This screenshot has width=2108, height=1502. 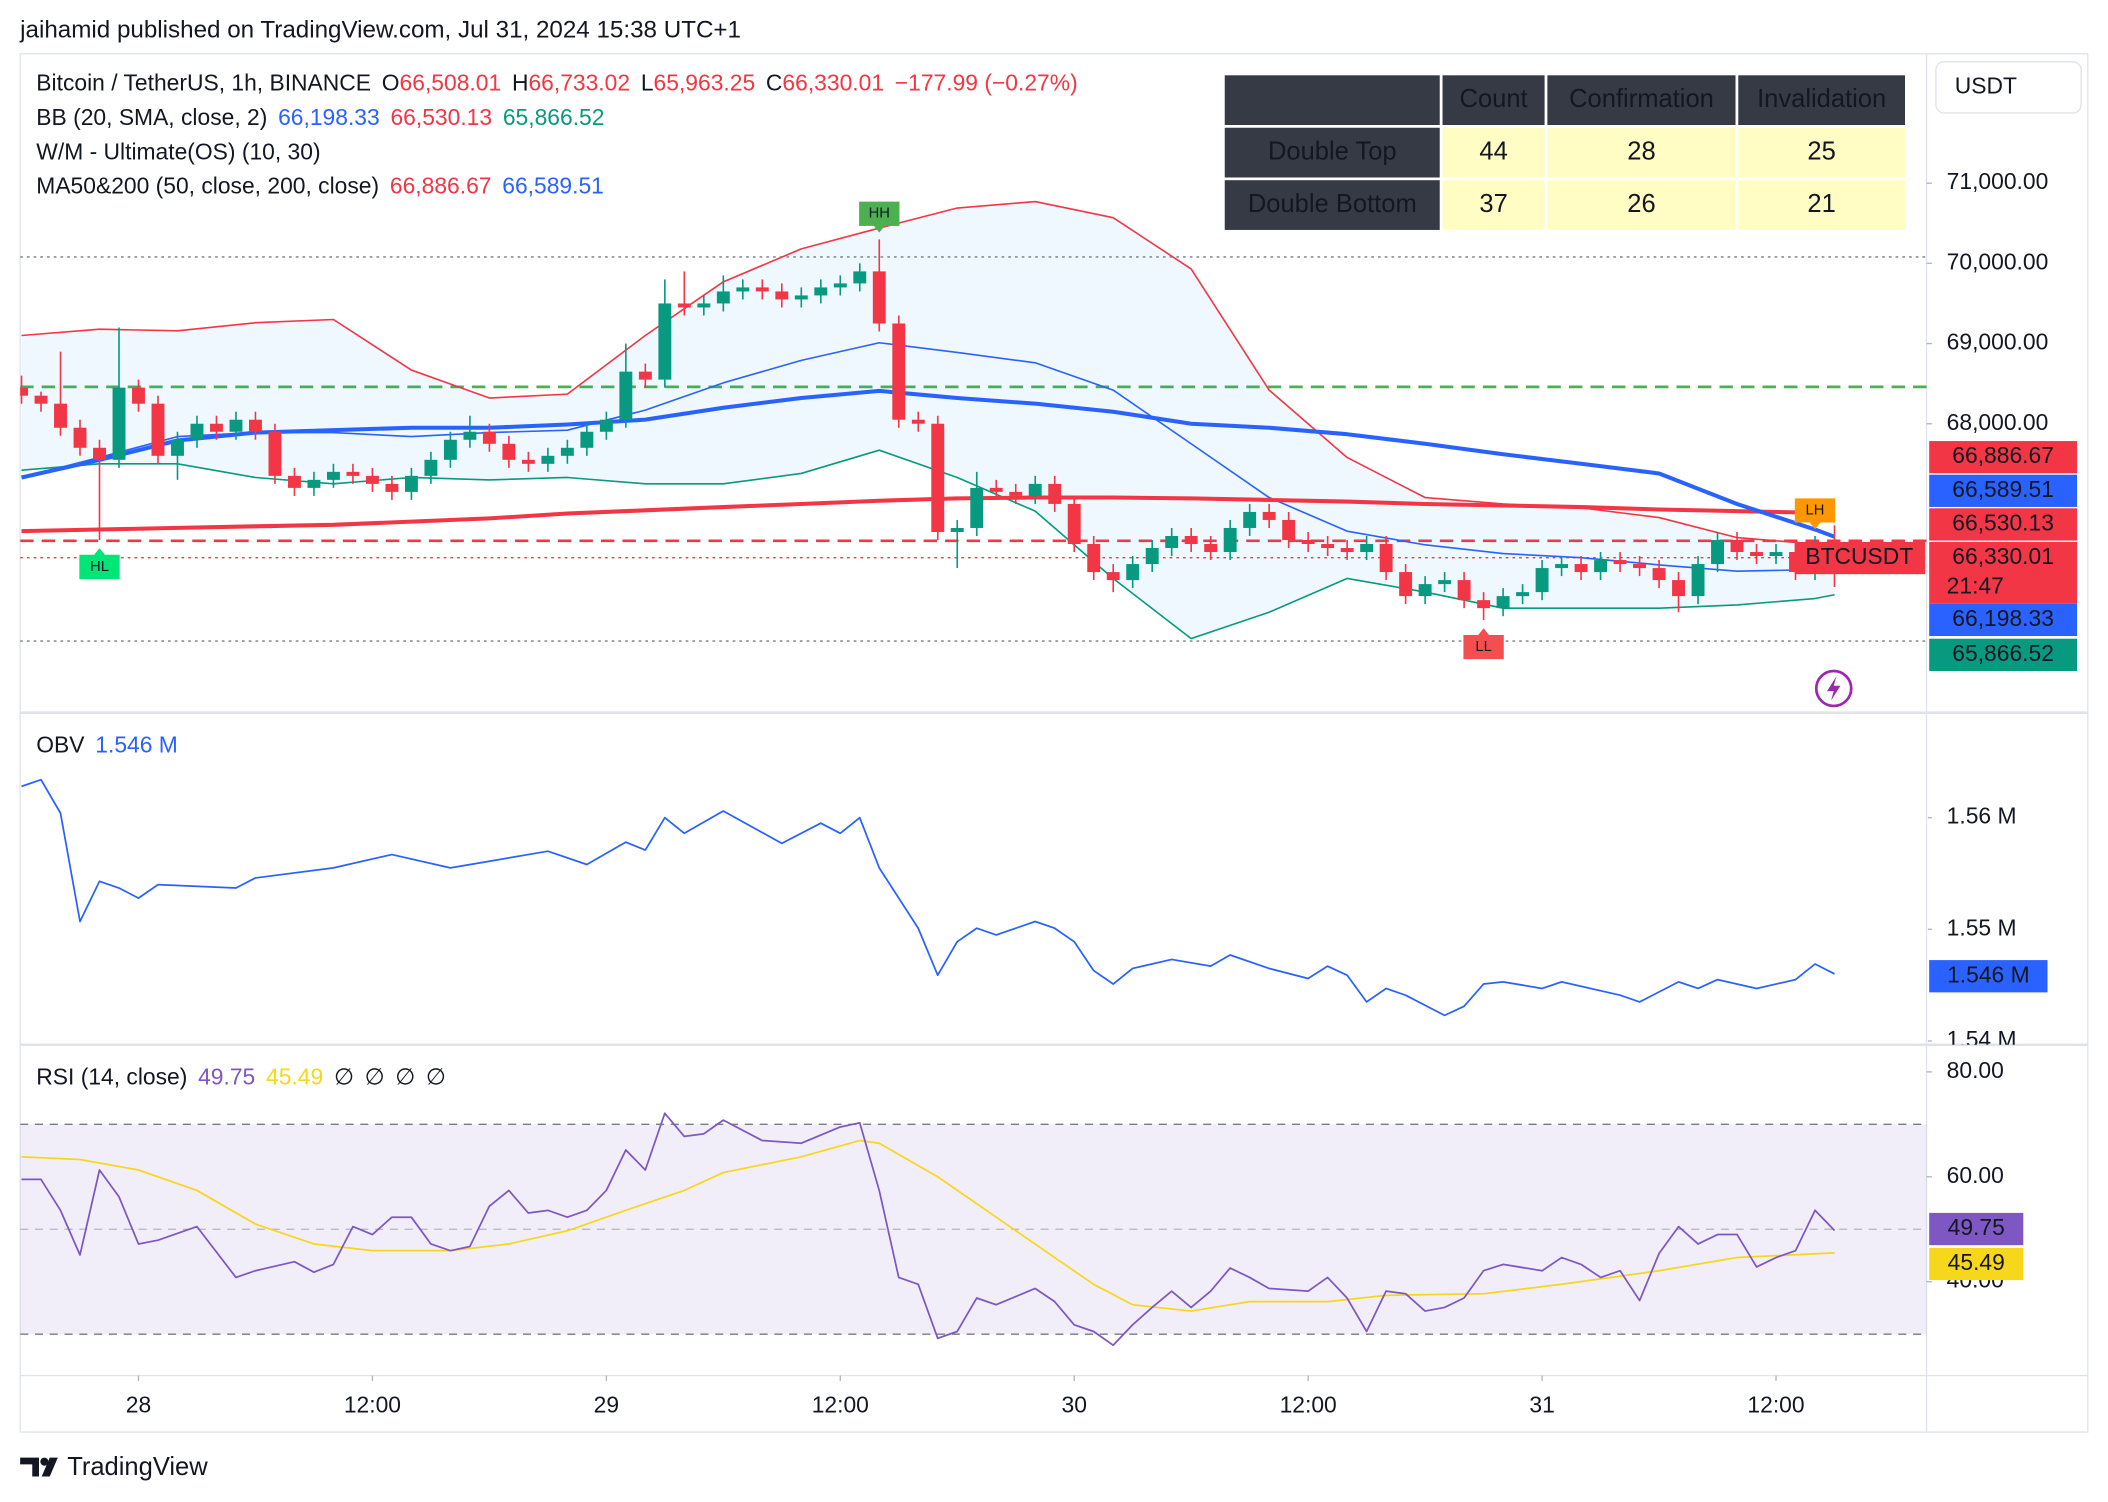 What do you see at coordinates (207, 186) in the screenshot?
I see `legend-key: MA50&200 (50, close, 200, close)` at bounding box center [207, 186].